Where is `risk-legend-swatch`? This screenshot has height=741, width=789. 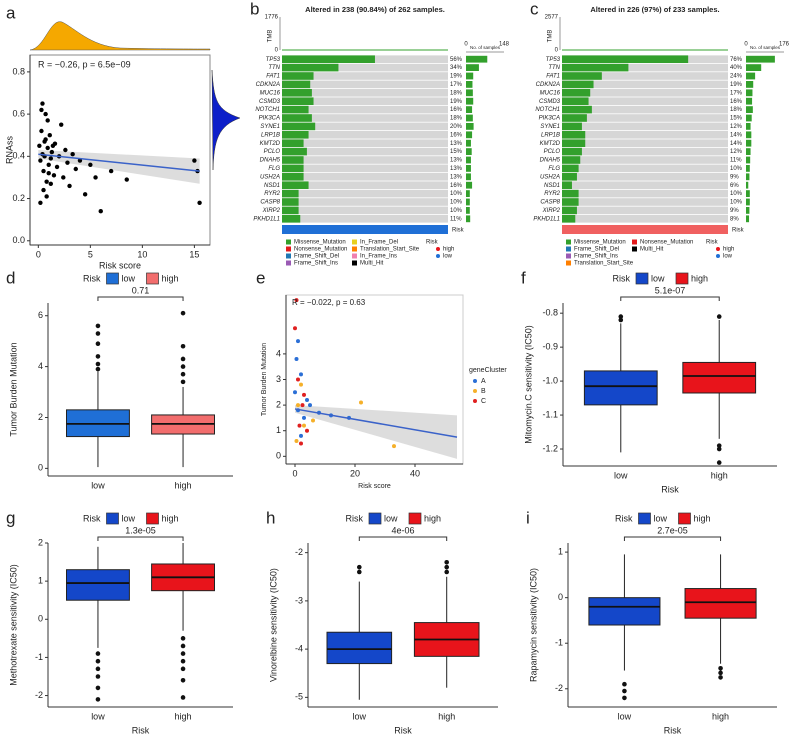 risk-legend-swatch is located at coordinates (438, 249).